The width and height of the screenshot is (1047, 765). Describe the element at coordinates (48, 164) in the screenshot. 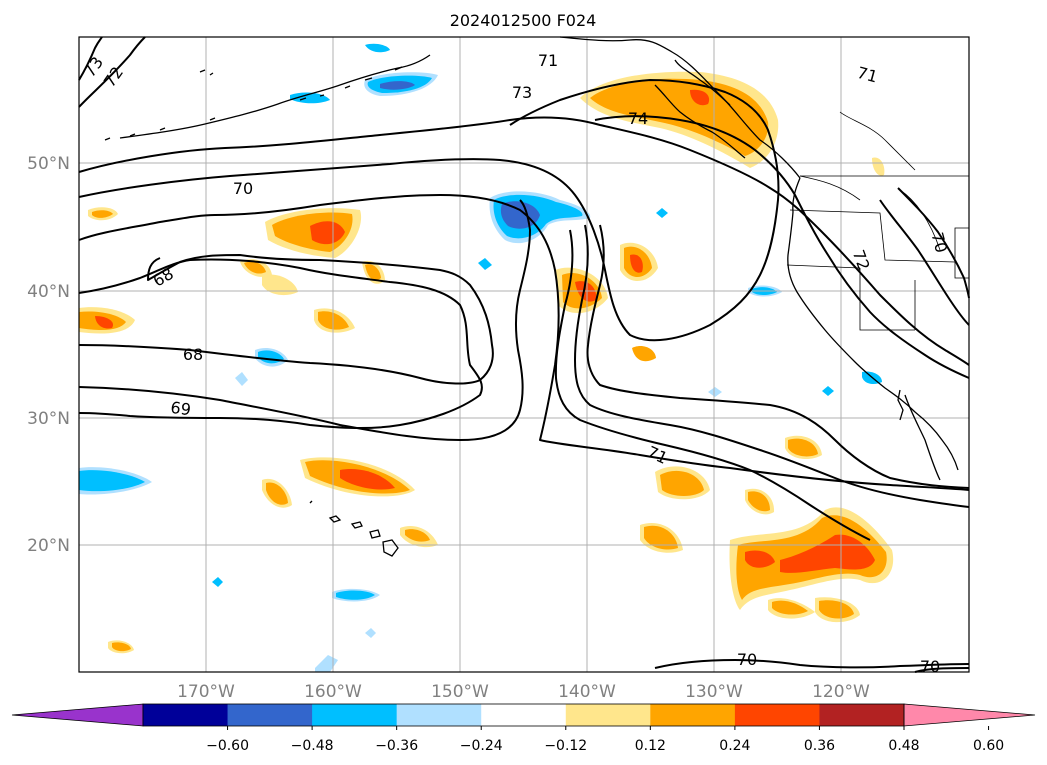

I see `lat-label: 50°N` at that location.